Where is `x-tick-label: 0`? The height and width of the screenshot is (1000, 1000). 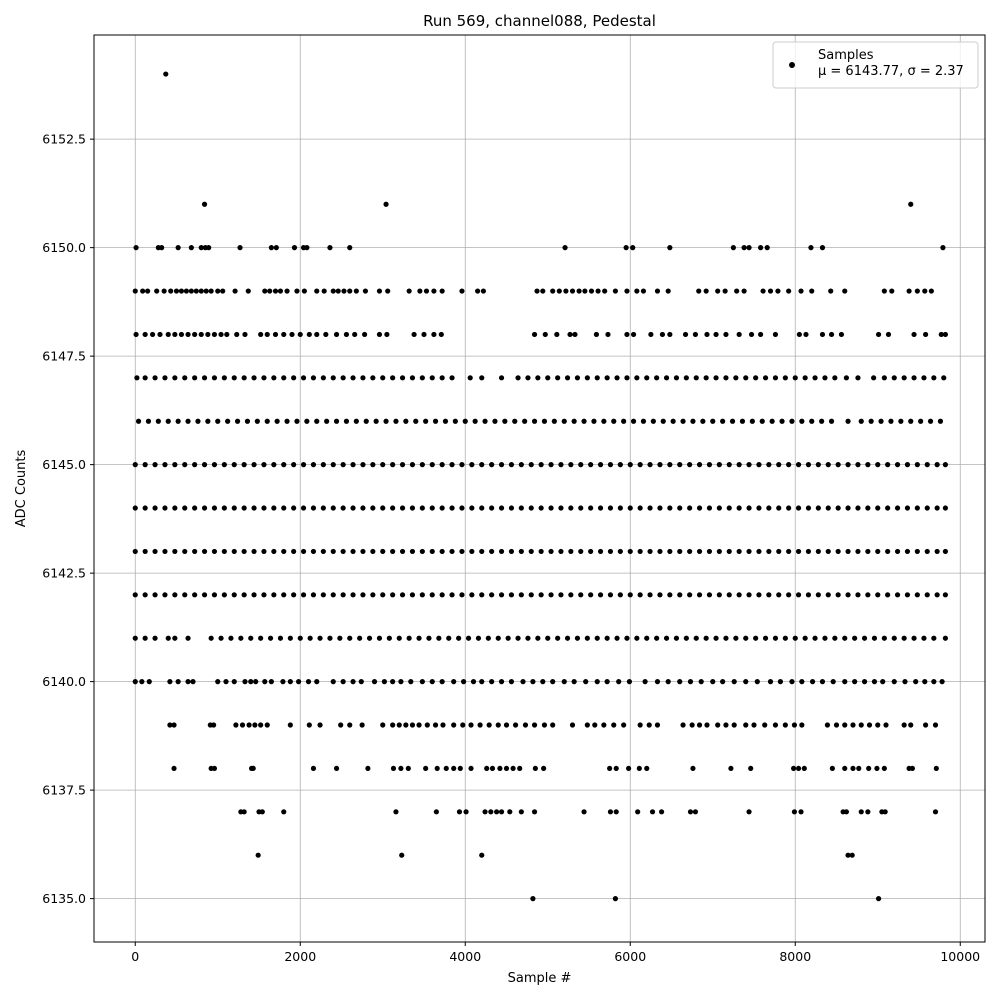
x-tick-label: 0 is located at coordinates (135, 956).